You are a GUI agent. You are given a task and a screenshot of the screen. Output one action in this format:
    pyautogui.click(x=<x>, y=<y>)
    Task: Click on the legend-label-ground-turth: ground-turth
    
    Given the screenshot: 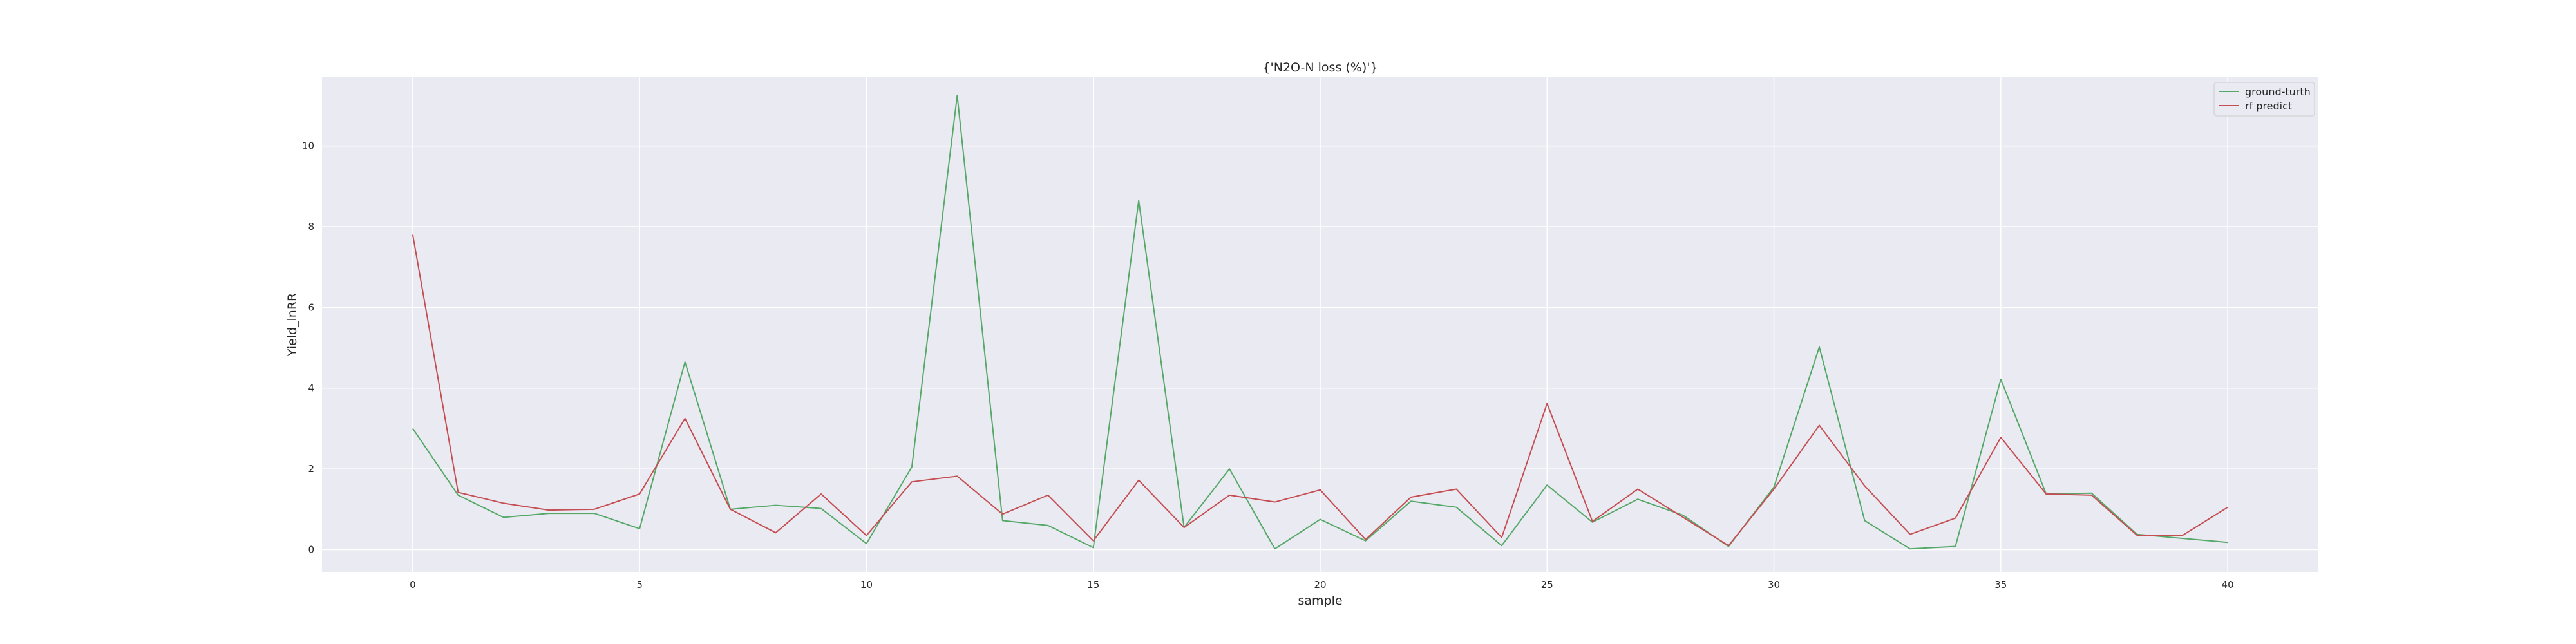 What is the action you would take?
    pyautogui.click(x=2278, y=92)
    